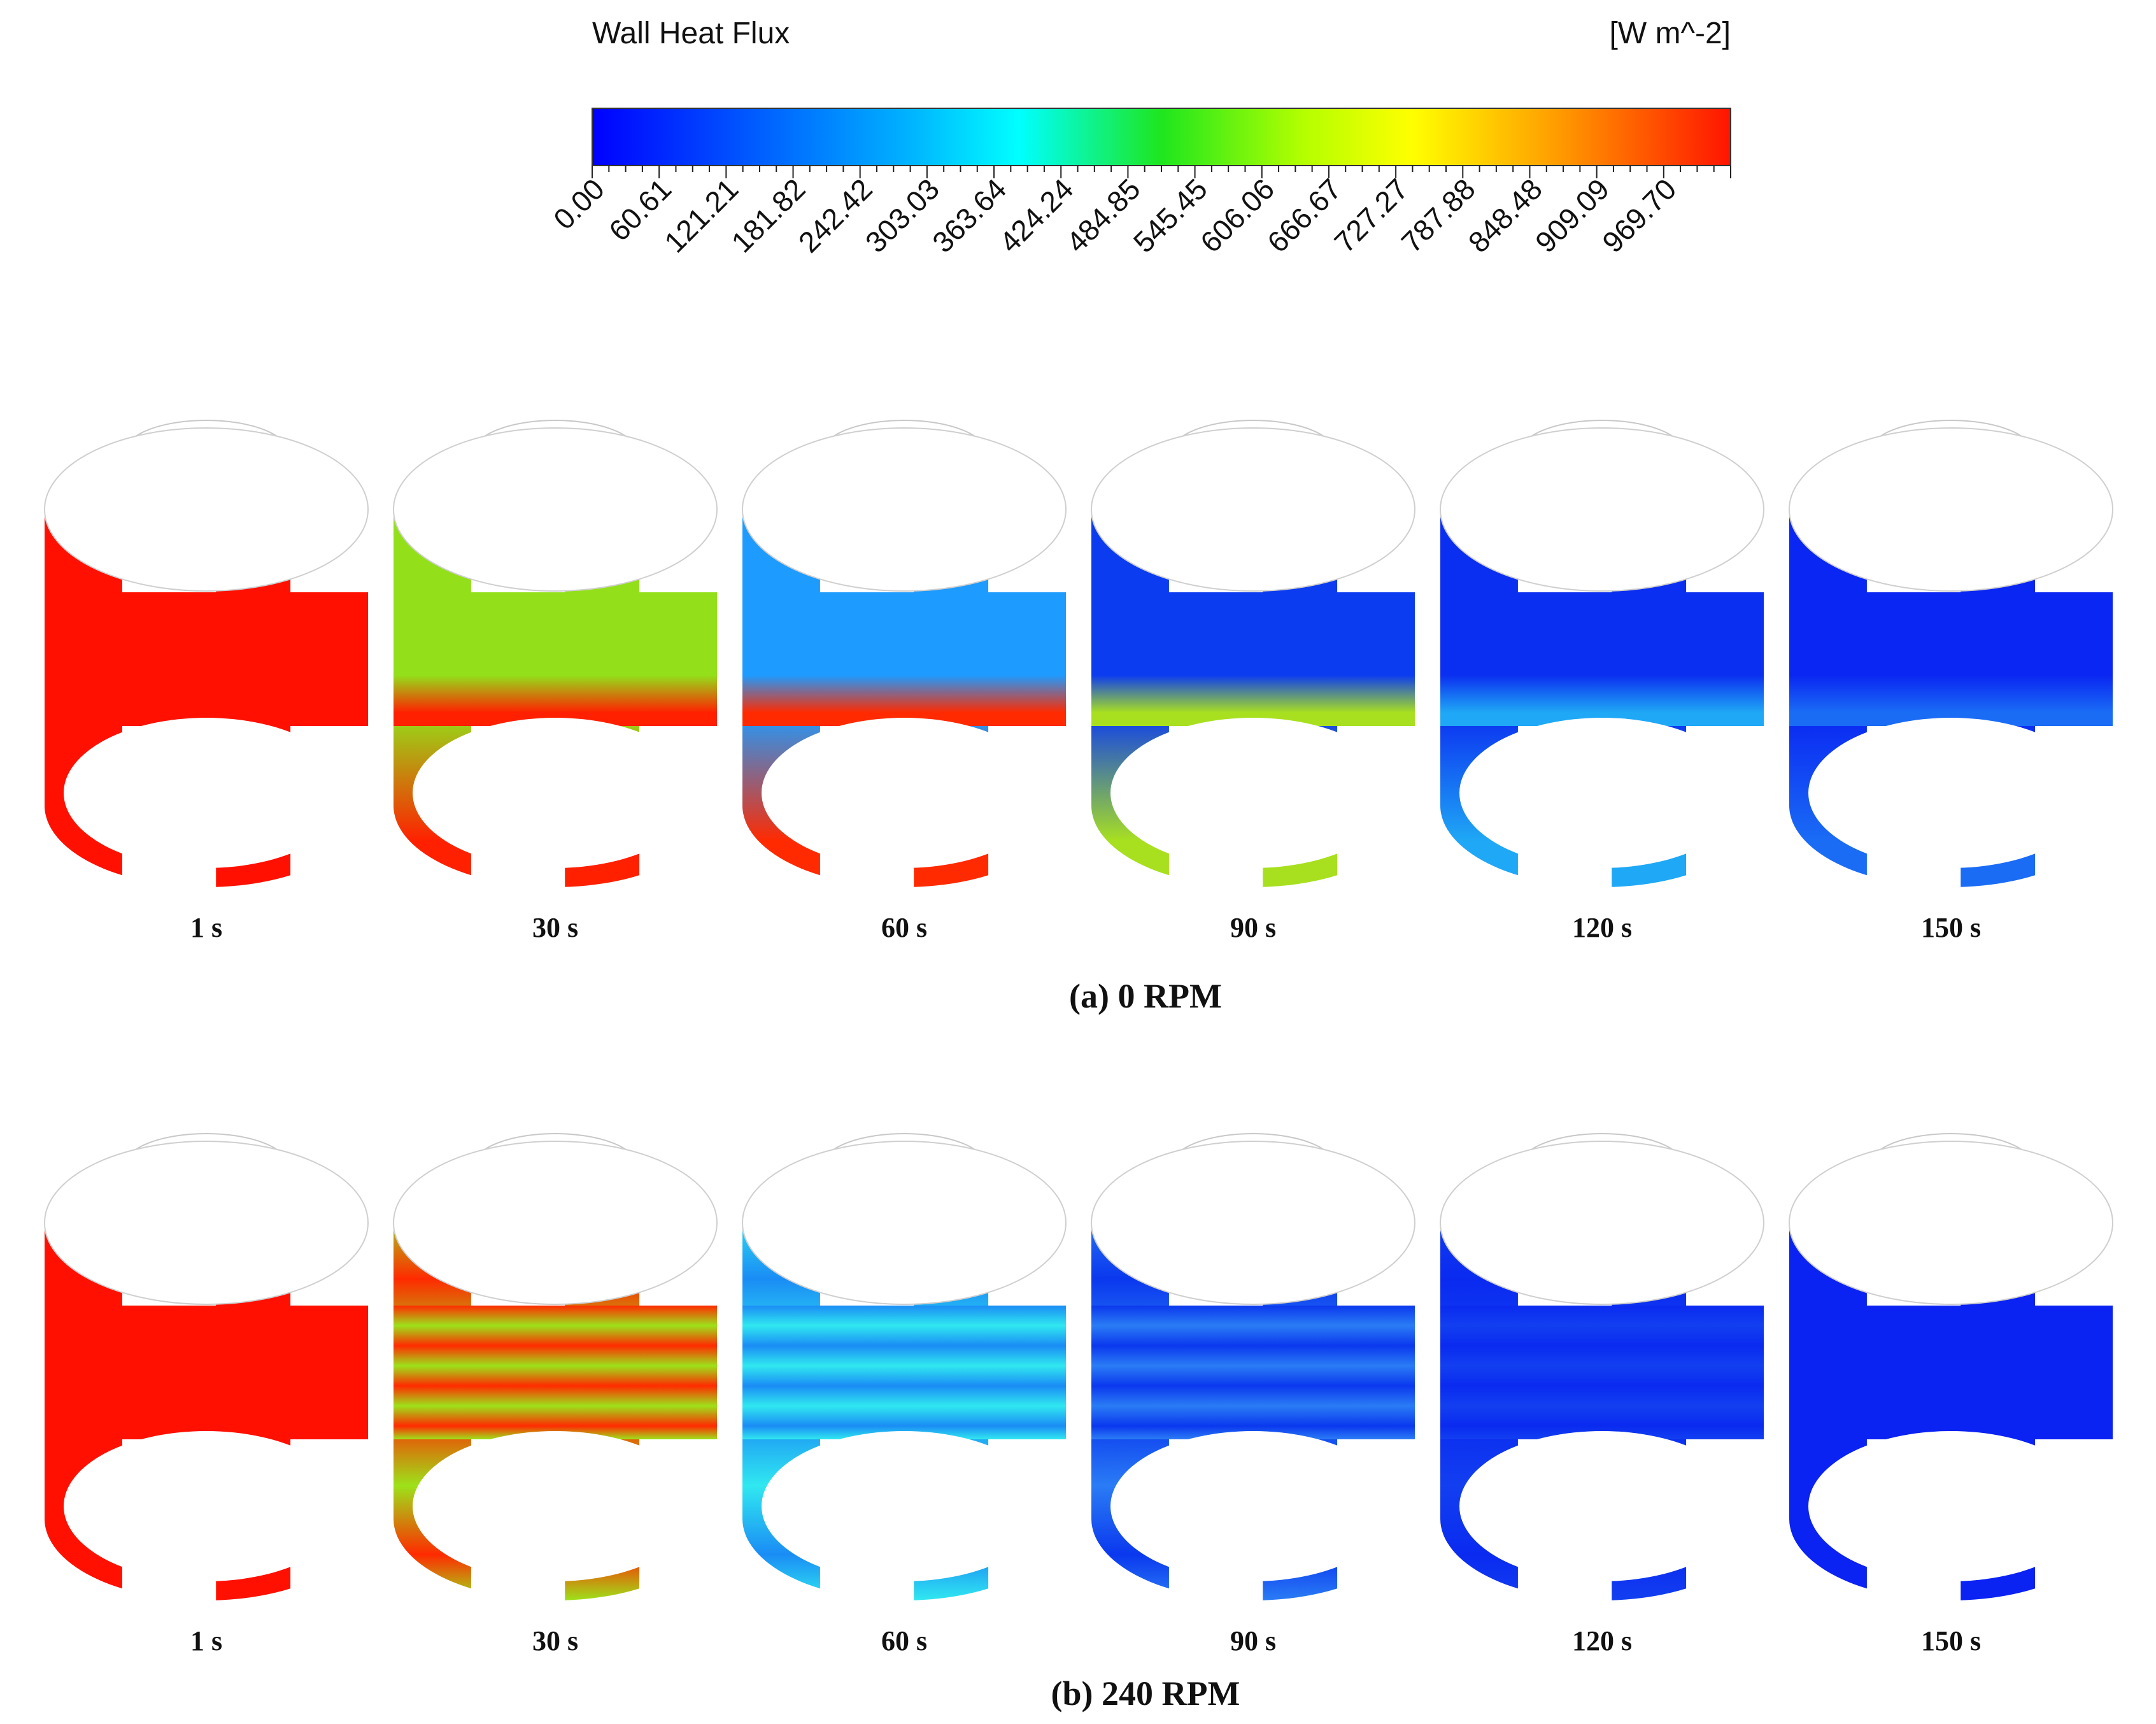  Describe the element at coordinates (1145, 996) in the screenshot. I see `panel-a-caption: (a) 0 RPM` at that location.